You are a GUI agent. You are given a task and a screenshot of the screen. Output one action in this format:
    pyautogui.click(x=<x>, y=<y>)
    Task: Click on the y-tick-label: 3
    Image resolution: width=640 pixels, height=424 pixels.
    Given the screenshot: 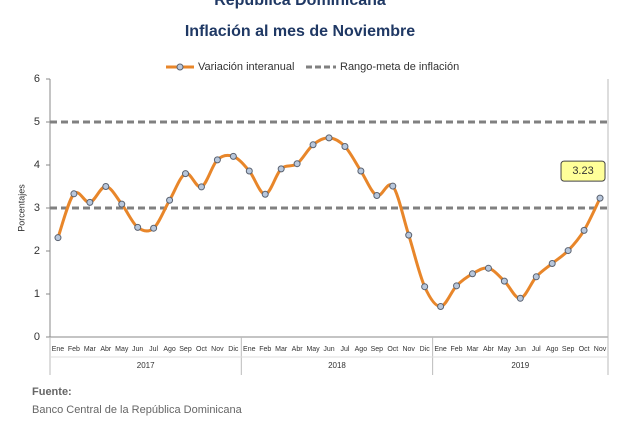 What is the action you would take?
    pyautogui.click(x=37, y=208)
    